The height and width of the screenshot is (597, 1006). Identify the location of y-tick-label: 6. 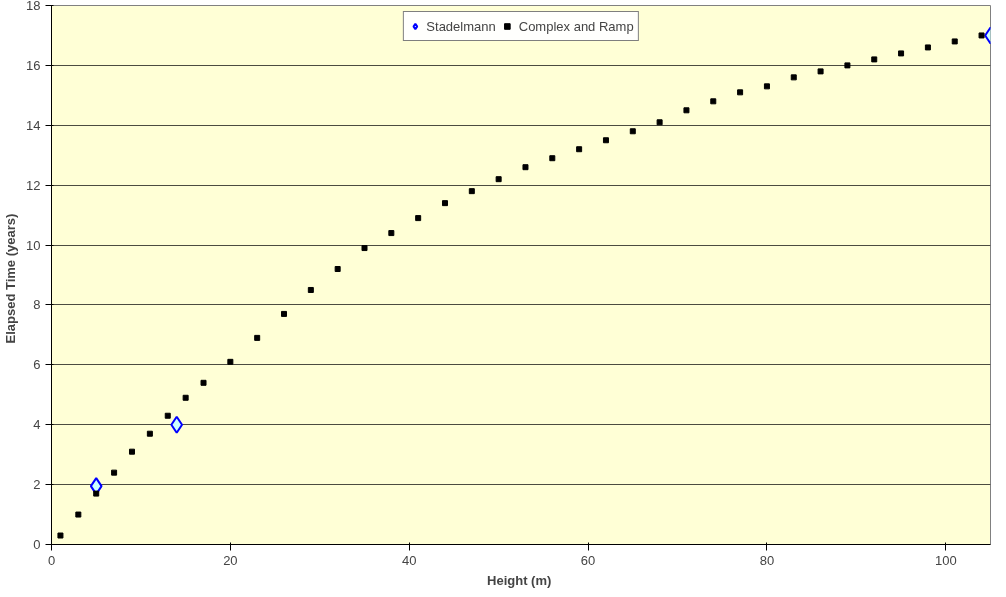
(37, 365).